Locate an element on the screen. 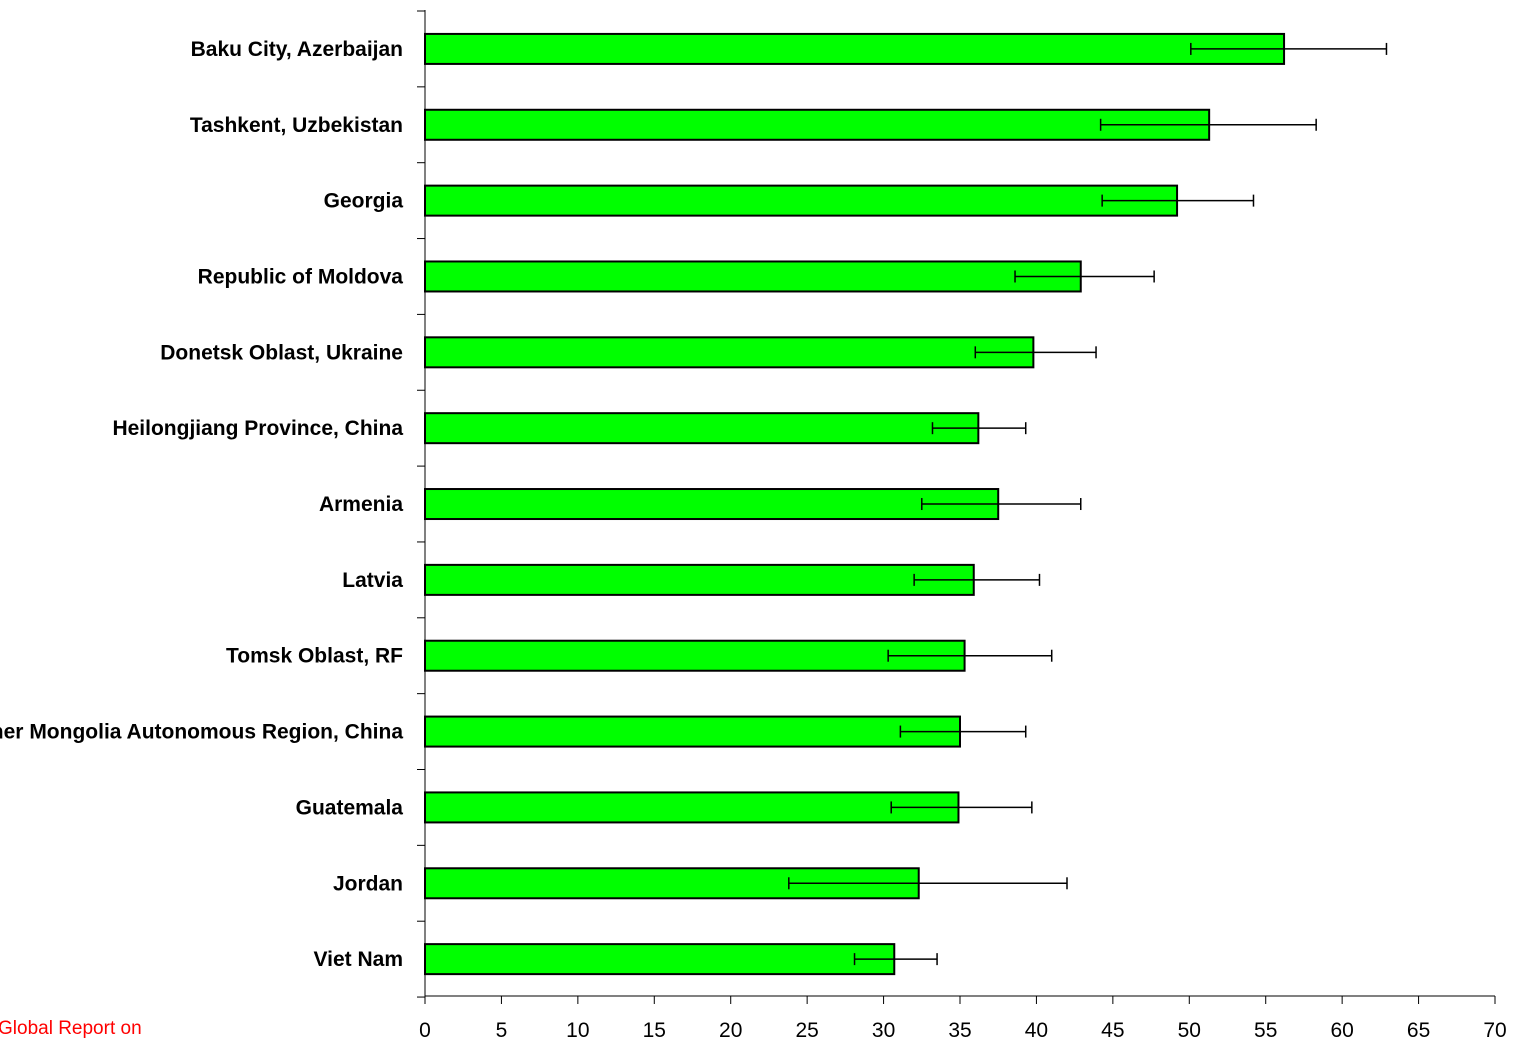 The image size is (1515, 1045). x-tick-label: 55 is located at coordinates (1265, 1029).